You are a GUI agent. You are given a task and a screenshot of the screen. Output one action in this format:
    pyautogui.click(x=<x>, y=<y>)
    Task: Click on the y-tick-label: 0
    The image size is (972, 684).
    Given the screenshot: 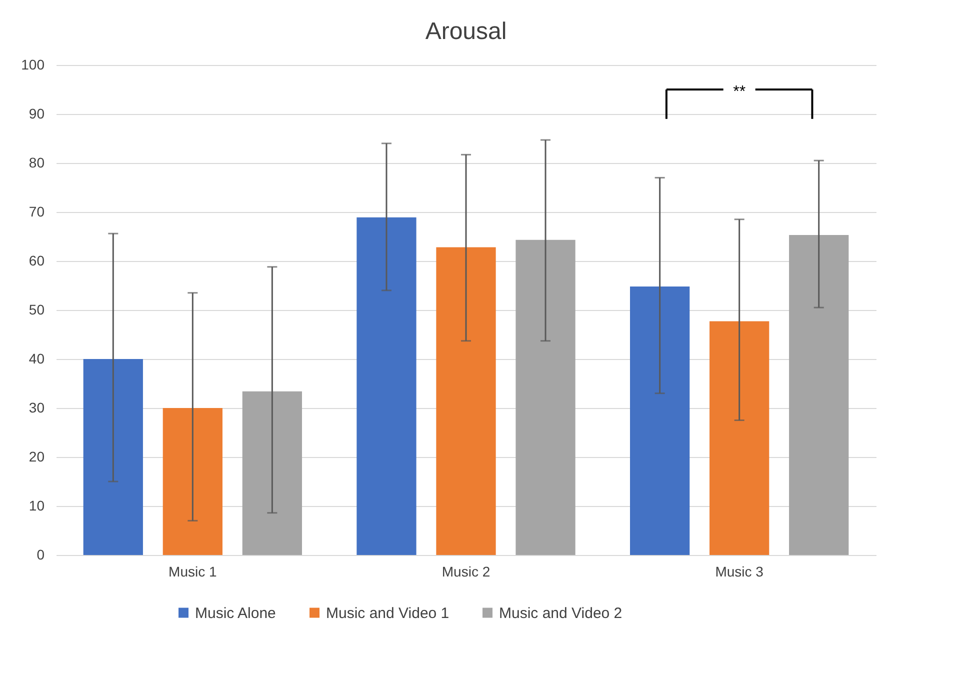 What is the action you would take?
    pyautogui.click(x=40, y=554)
    